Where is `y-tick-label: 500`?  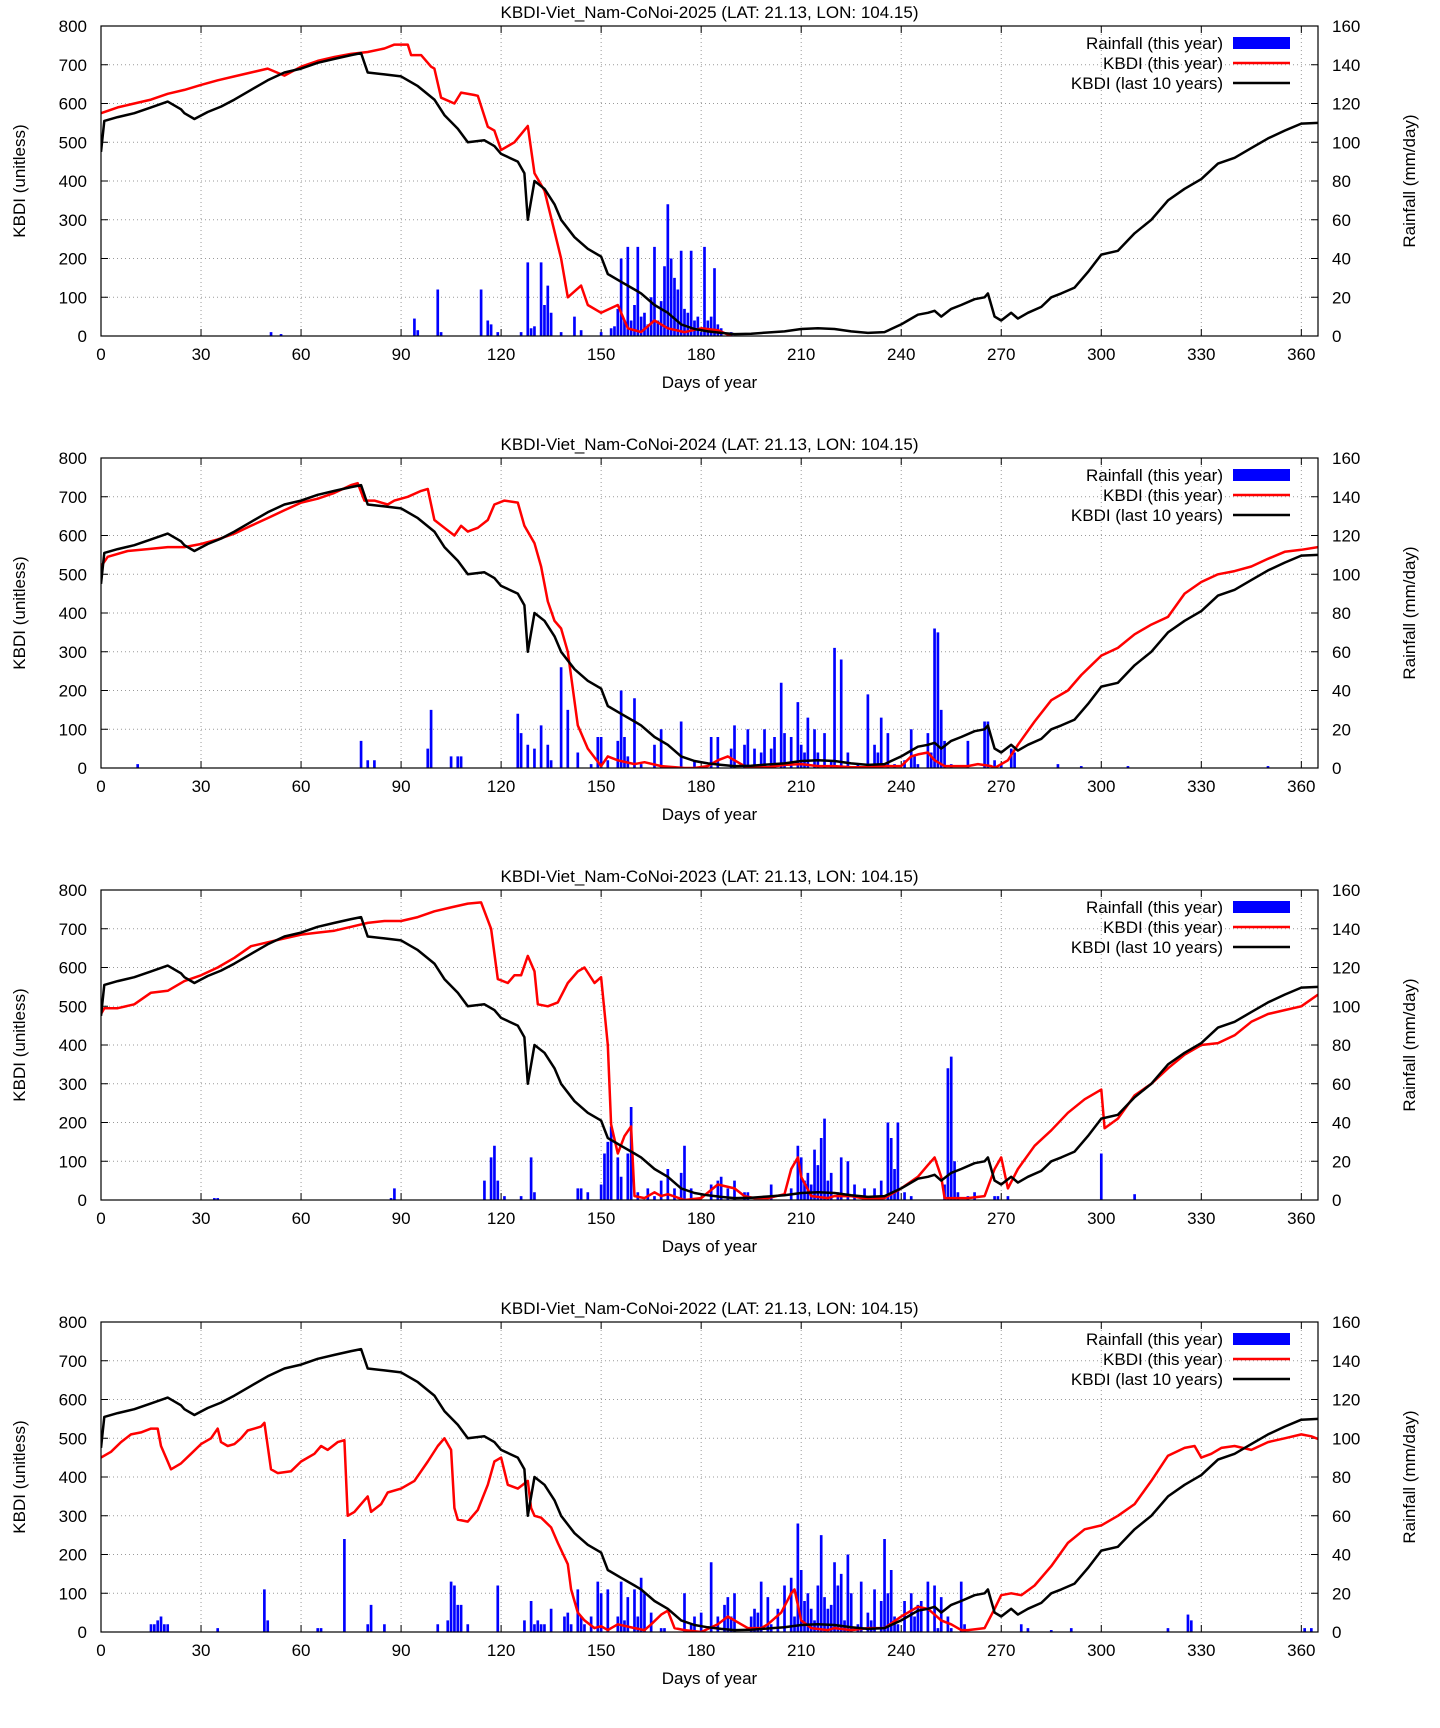 y-tick-label: 500 is located at coordinates (73, 574).